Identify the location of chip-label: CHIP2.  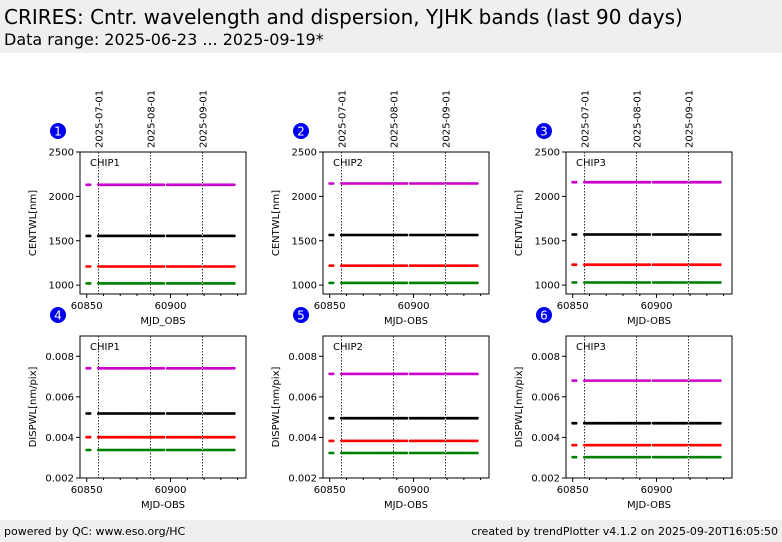
(348, 163).